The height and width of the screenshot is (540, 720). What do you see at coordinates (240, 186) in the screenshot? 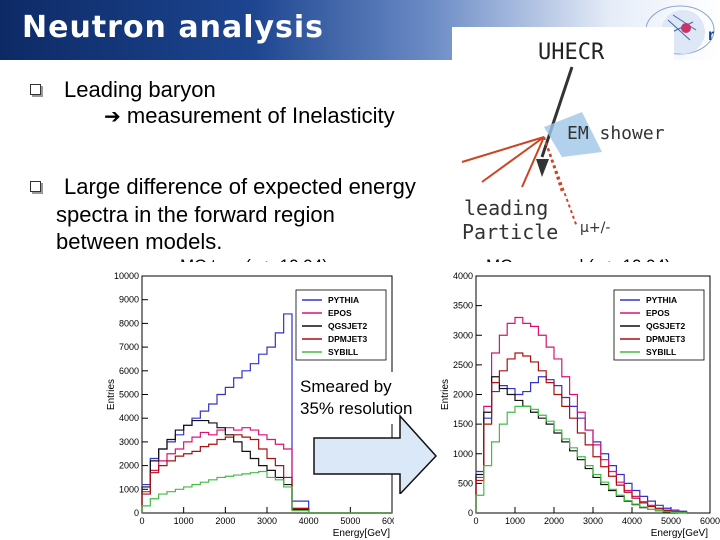
I see `bullet-text-line1: Large difference of expected energy` at bounding box center [240, 186].